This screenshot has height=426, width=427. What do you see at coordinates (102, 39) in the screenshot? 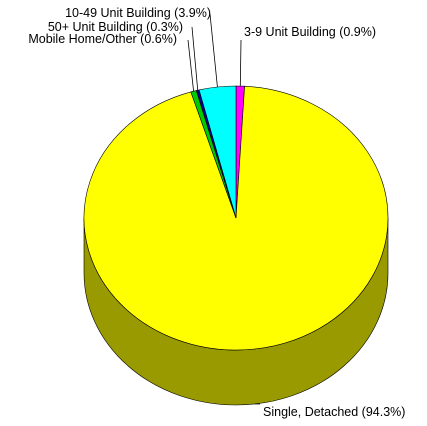
I see `slice-label-mobile-home: Mobile Home/Other (0.6%)` at bounding box center [102, 39].